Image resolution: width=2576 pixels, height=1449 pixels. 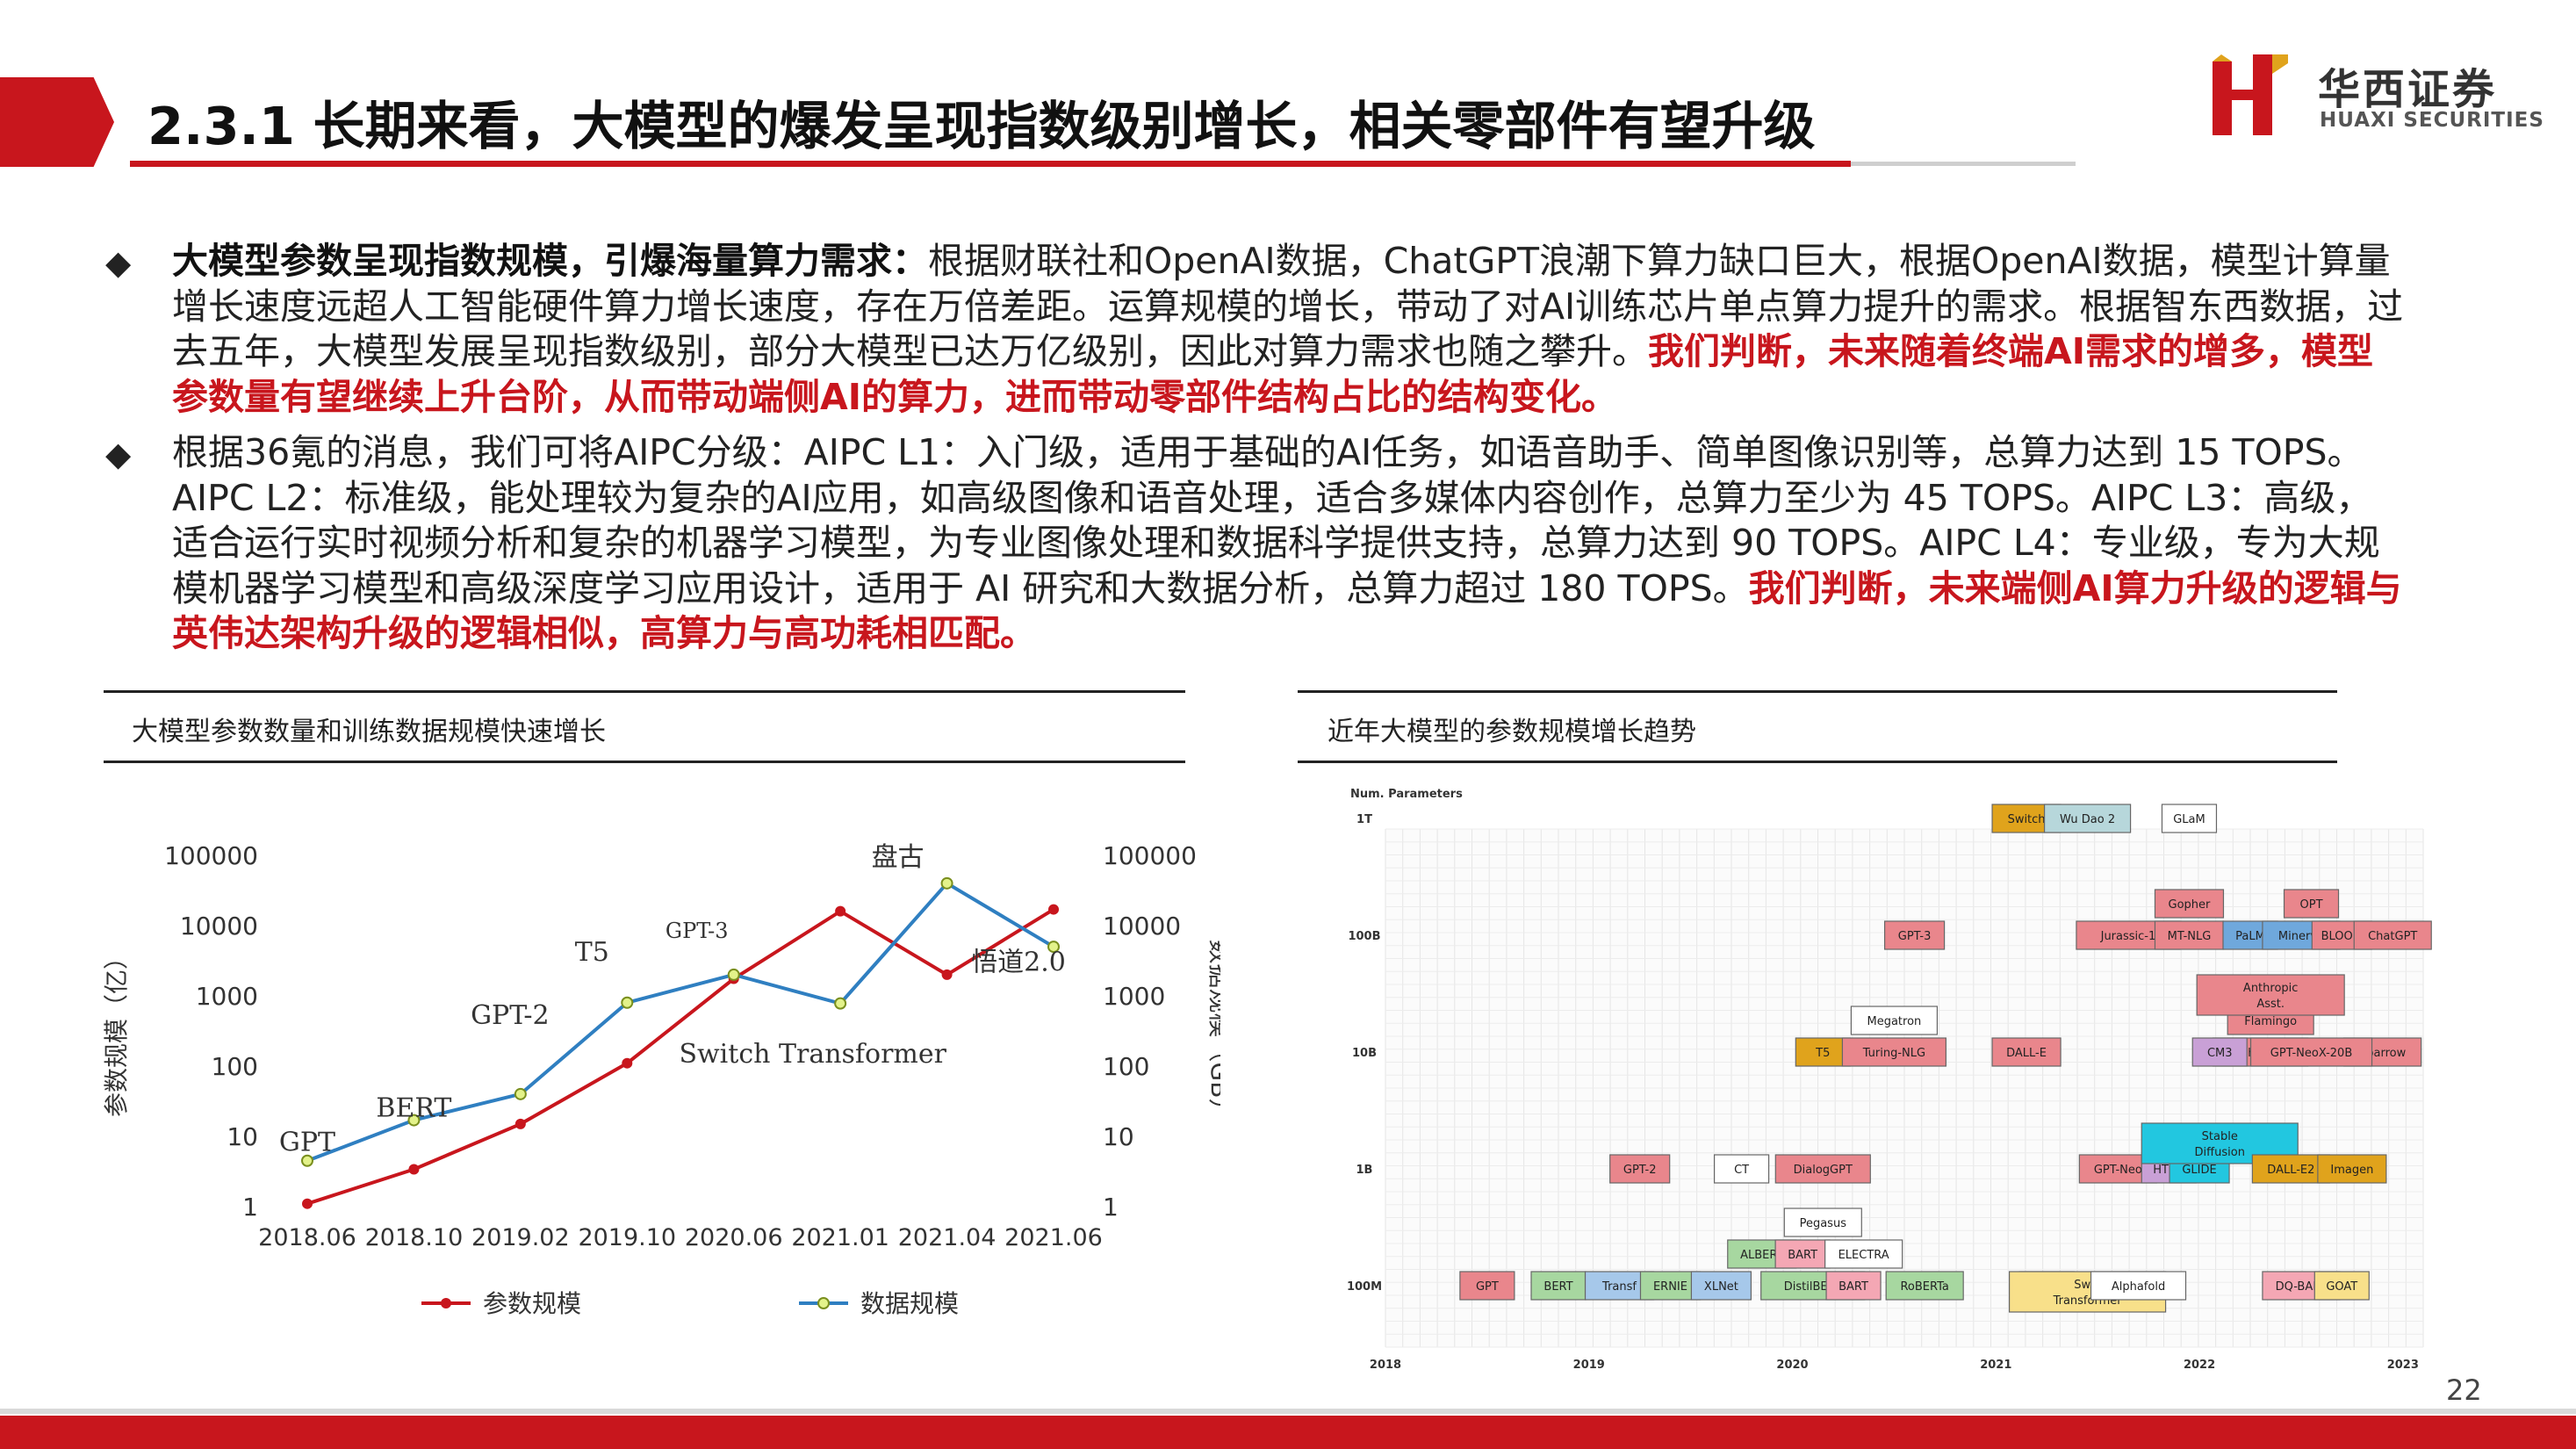 I want to click on model-box: Imagen, so click(x=2352, y=1169).